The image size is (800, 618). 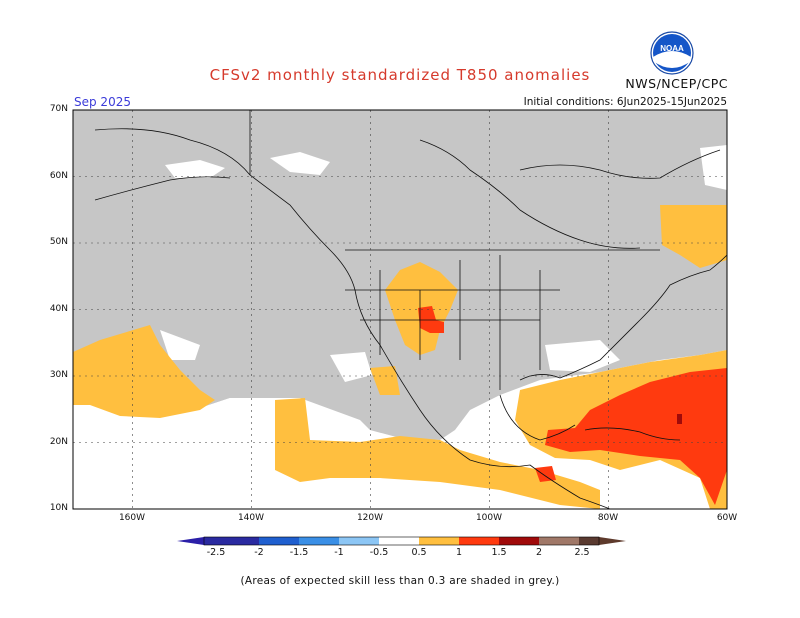 I want to click on colorbar-tick: 2.5, so click(x=582, y=552).